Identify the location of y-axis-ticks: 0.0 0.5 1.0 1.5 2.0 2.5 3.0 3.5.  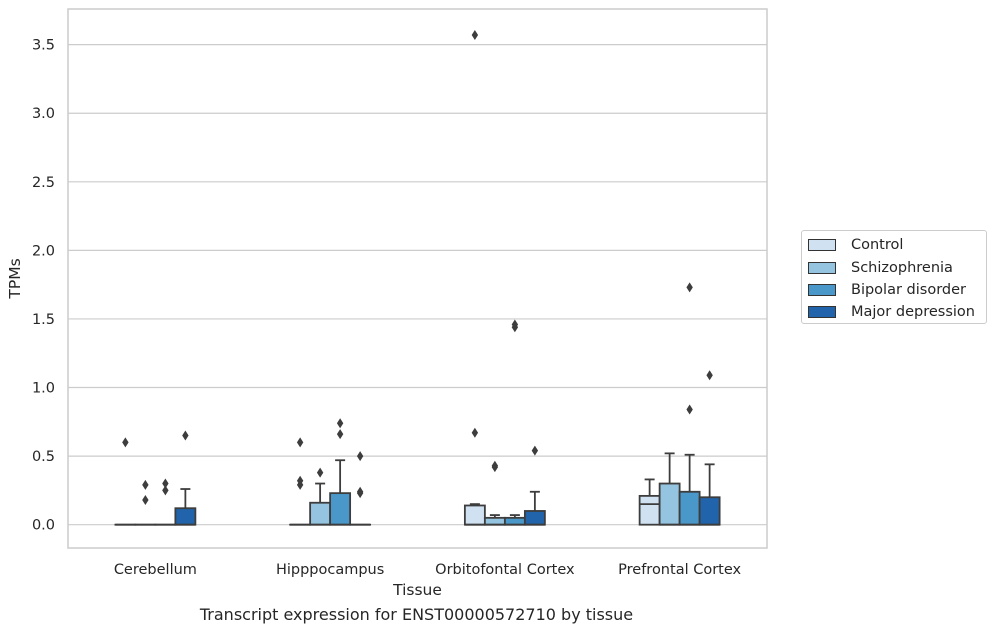
(43, 286).